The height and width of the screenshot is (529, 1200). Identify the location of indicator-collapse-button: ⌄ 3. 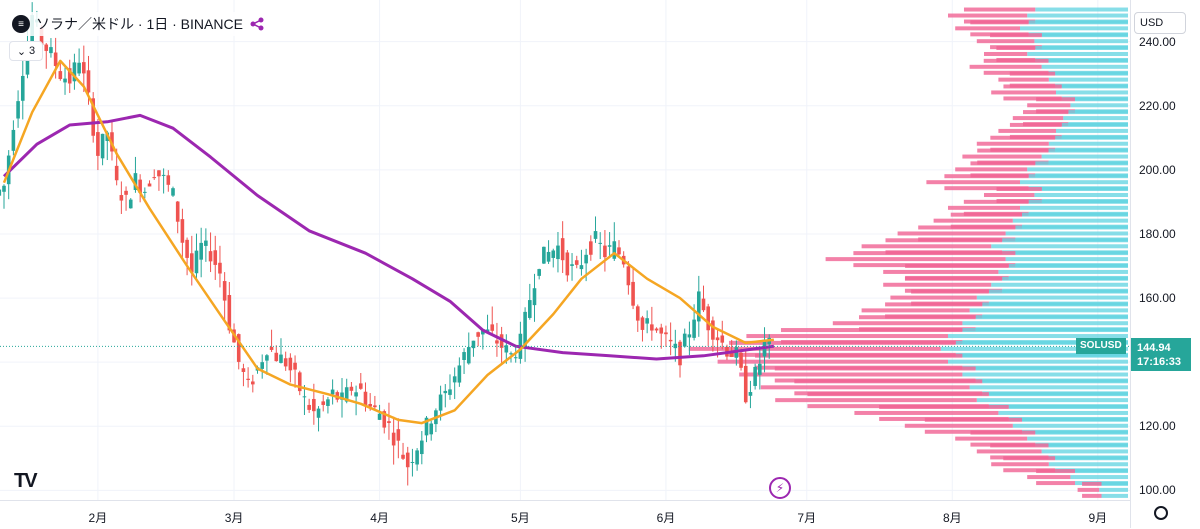
(26, 51).